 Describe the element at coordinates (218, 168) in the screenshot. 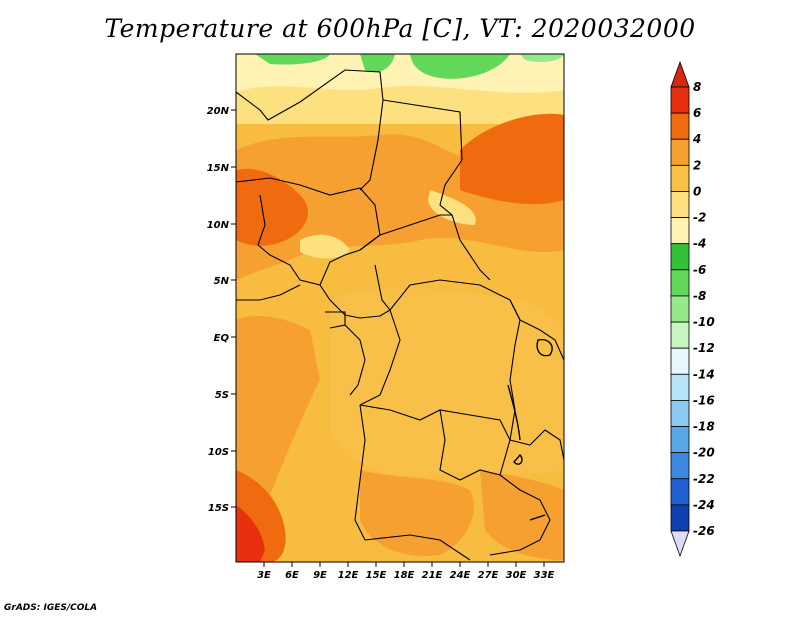

I see `lat-label: 15N` at that location.